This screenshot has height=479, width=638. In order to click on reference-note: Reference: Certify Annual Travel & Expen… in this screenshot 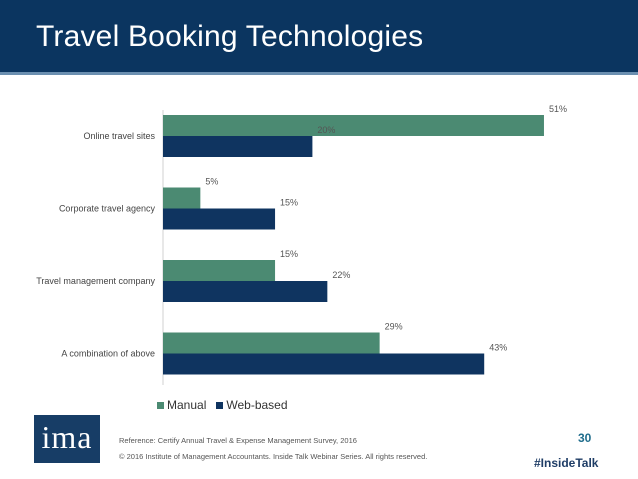, I will do `click(238, 440)`.